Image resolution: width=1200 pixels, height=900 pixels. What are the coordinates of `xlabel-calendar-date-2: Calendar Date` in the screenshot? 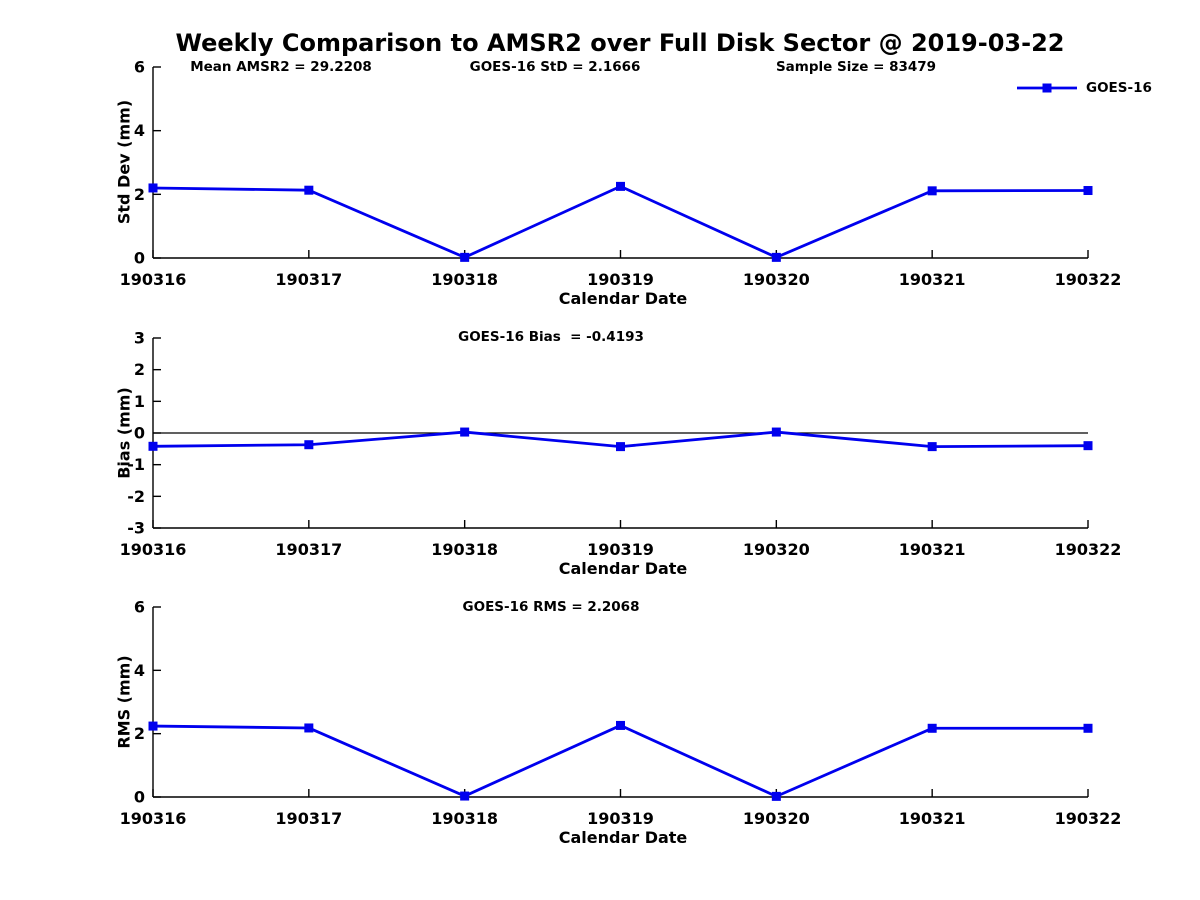 It's located at (623, 568).